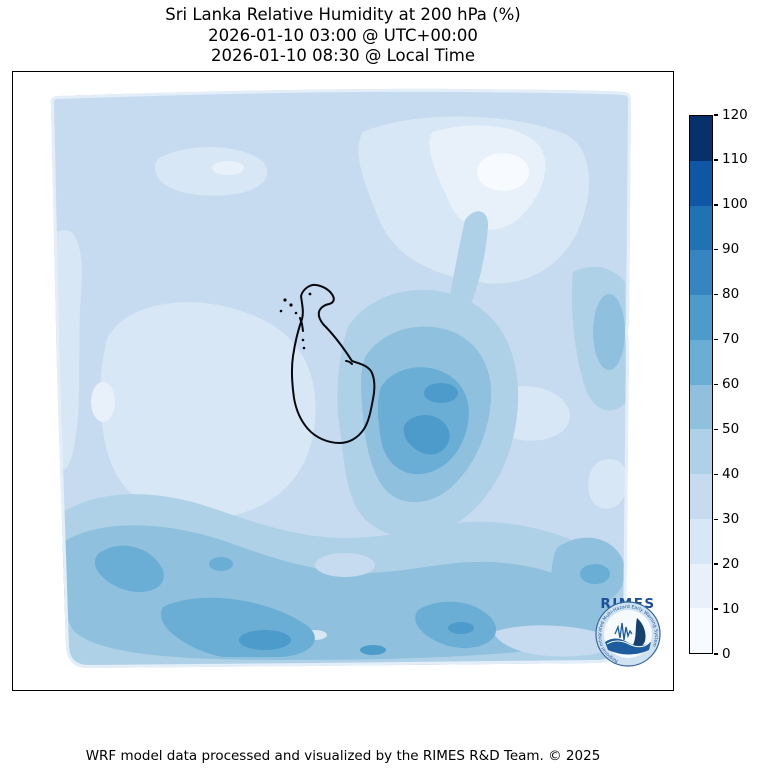 The width and height of the screenshot is (760, 776). I want to click on colorbar-area: 0 10 20 30 40 50 60 70 80 90 100 110 120, so click(724, 384).